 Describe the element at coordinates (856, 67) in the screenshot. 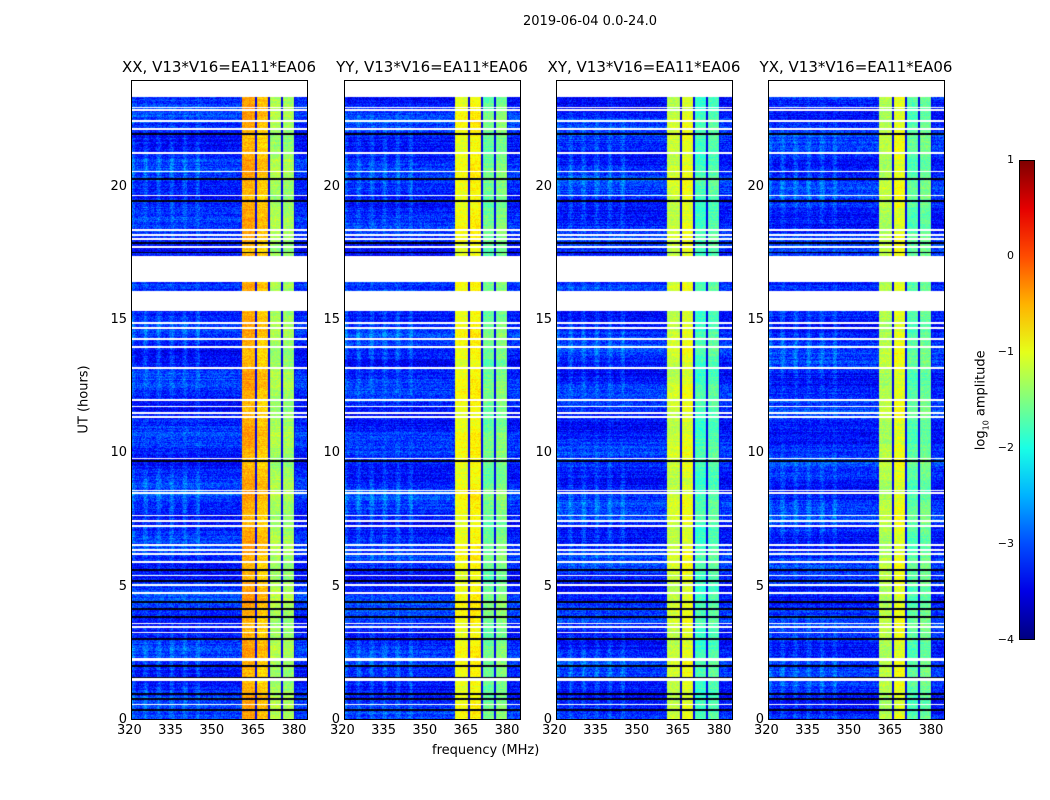

I see `panel-title: YX, V13*V16=EA11*EA06` at that location.